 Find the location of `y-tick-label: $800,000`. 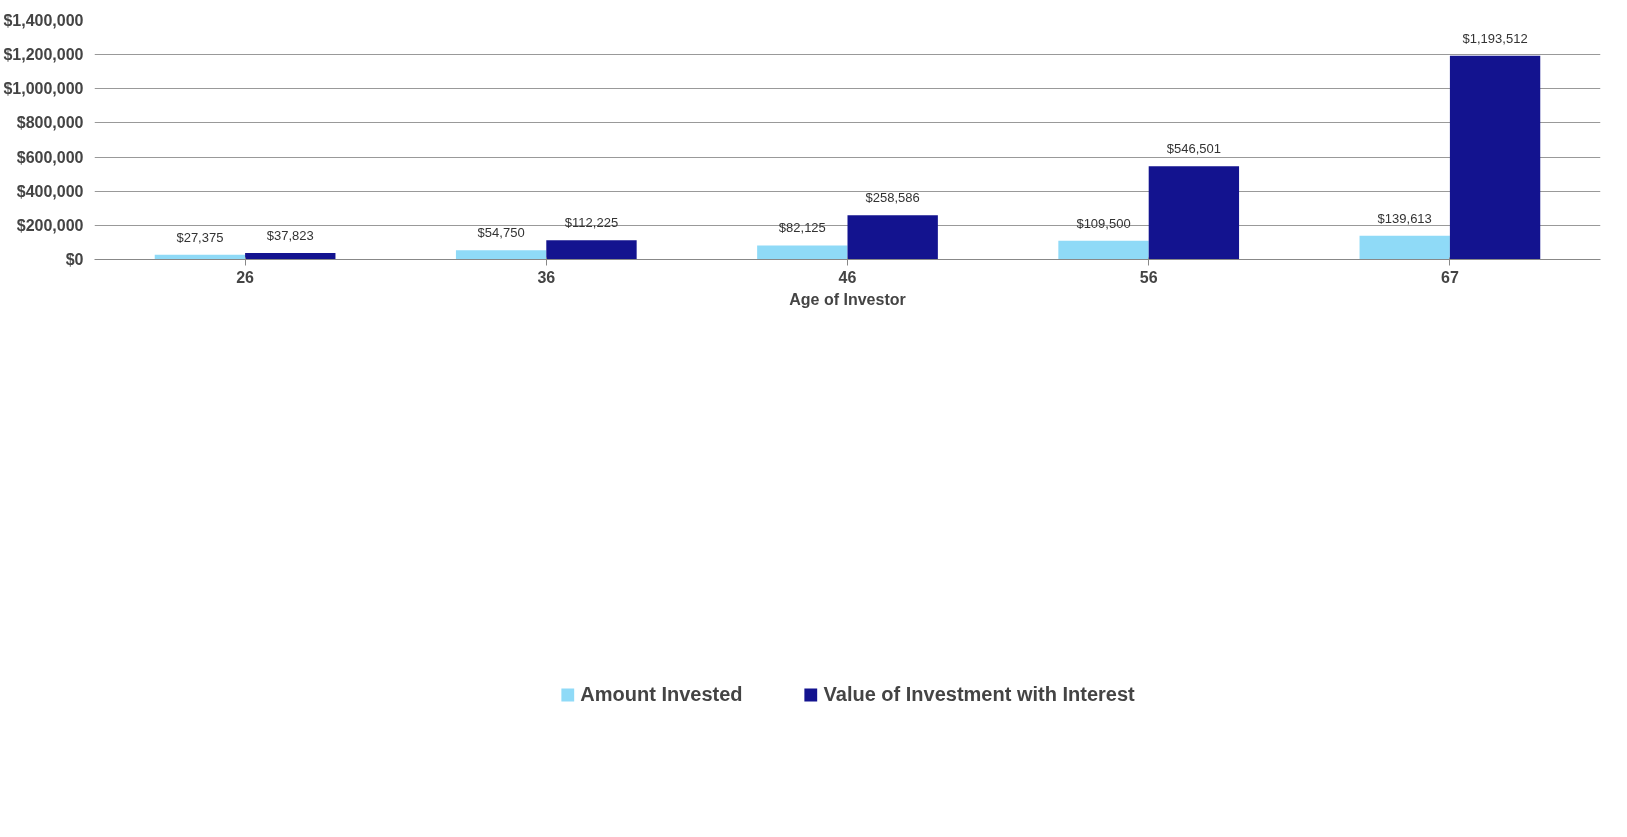

y-tick-label: $800,000 is located at coordinates (50, 123).